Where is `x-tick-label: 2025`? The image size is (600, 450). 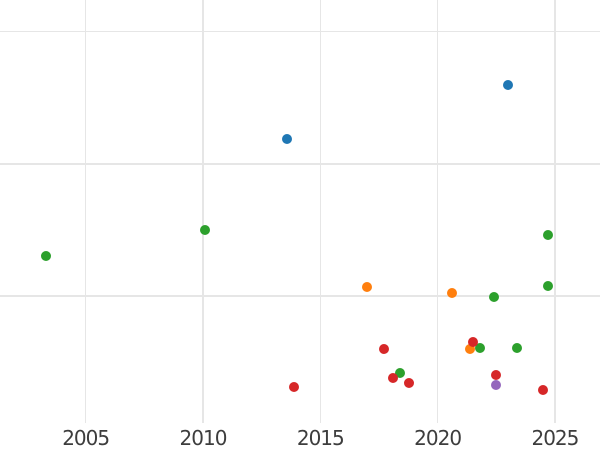
x-tick-label: 2025 is located at coordinates (555, 438).